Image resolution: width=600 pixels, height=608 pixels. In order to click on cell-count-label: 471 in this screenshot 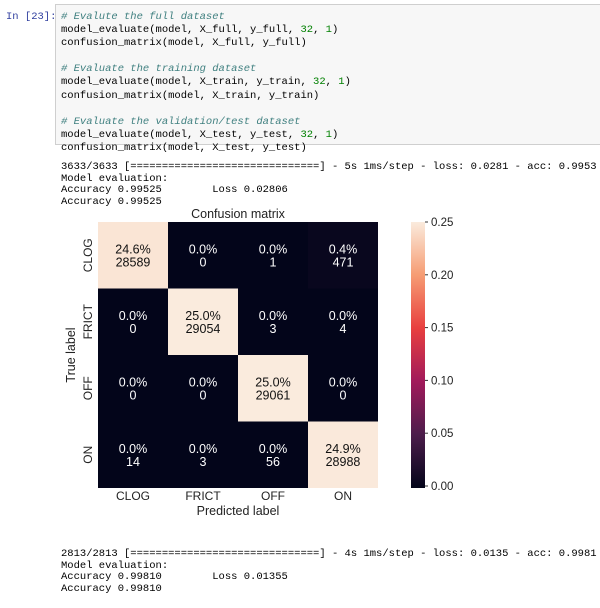, I will do `click(343, 262)`.